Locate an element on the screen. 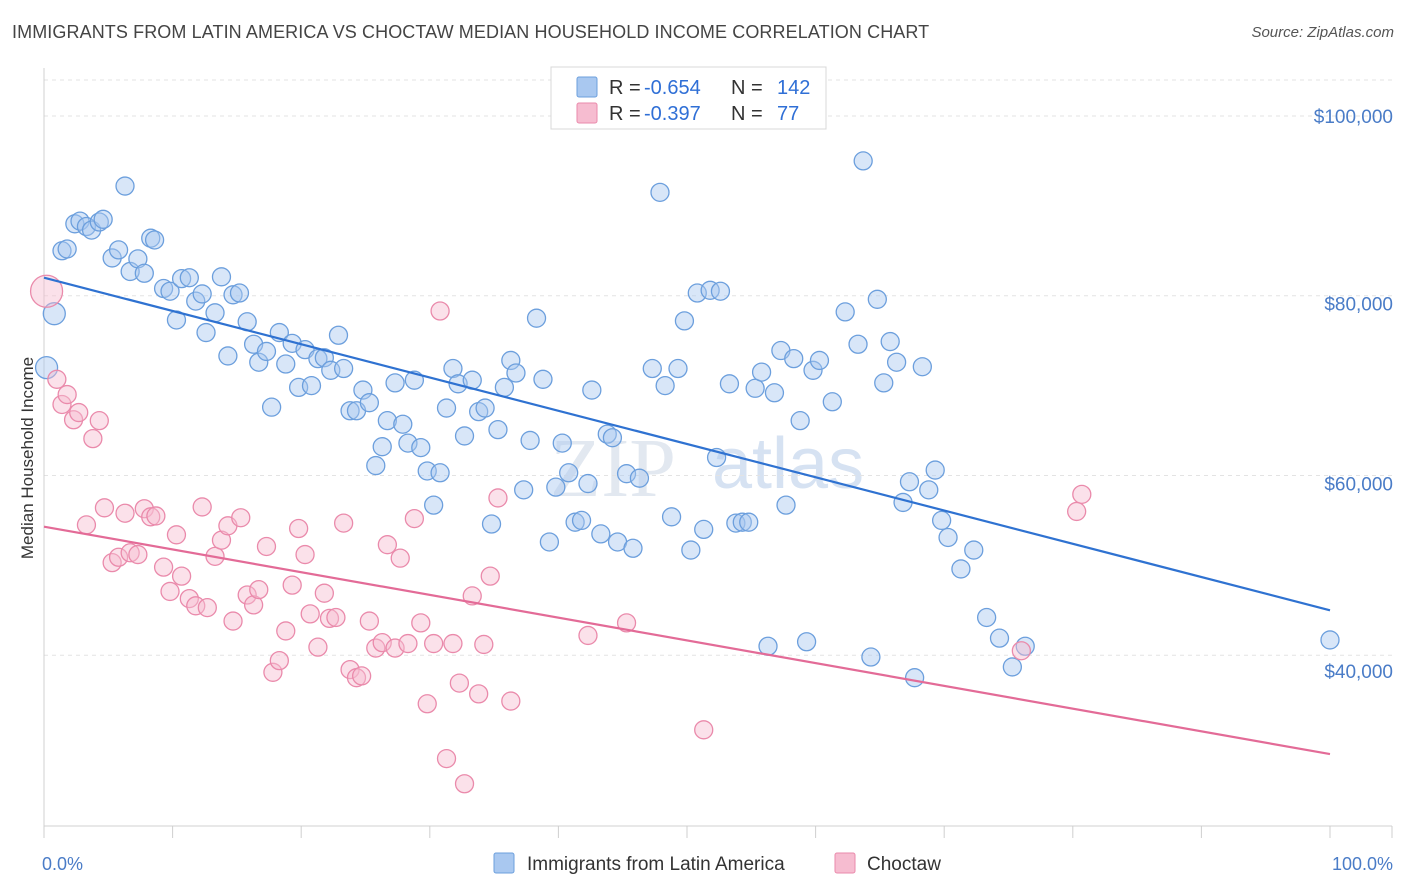  bottom-legend: Immigrants from Latin America Choctaw is located at coordinates (717, 863).